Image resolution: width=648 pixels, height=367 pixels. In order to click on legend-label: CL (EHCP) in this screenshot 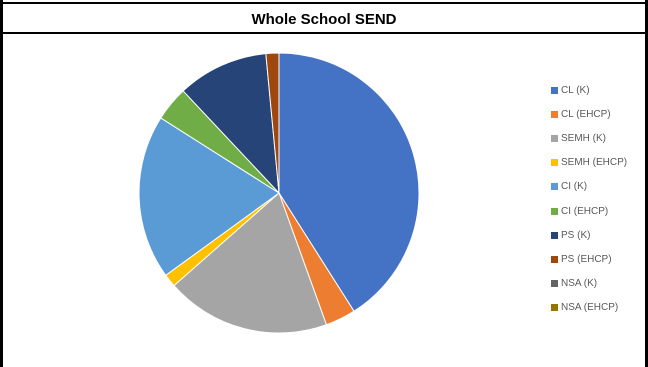, I will do `click(586, 114)`.